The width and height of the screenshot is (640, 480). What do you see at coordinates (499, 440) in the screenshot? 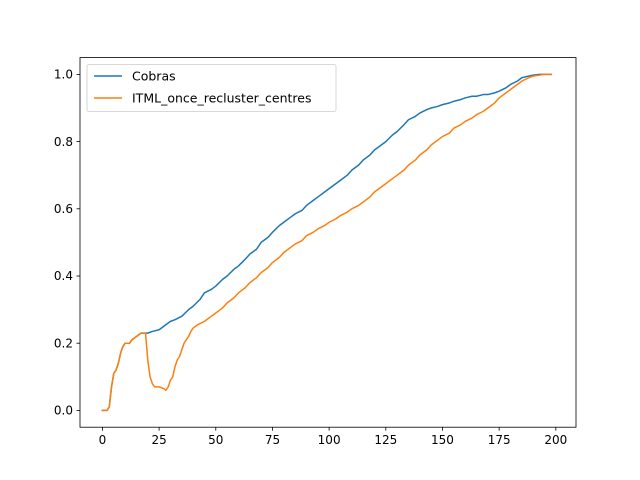
I see `x-tick-label: 175` at bounding box center [499, 440].